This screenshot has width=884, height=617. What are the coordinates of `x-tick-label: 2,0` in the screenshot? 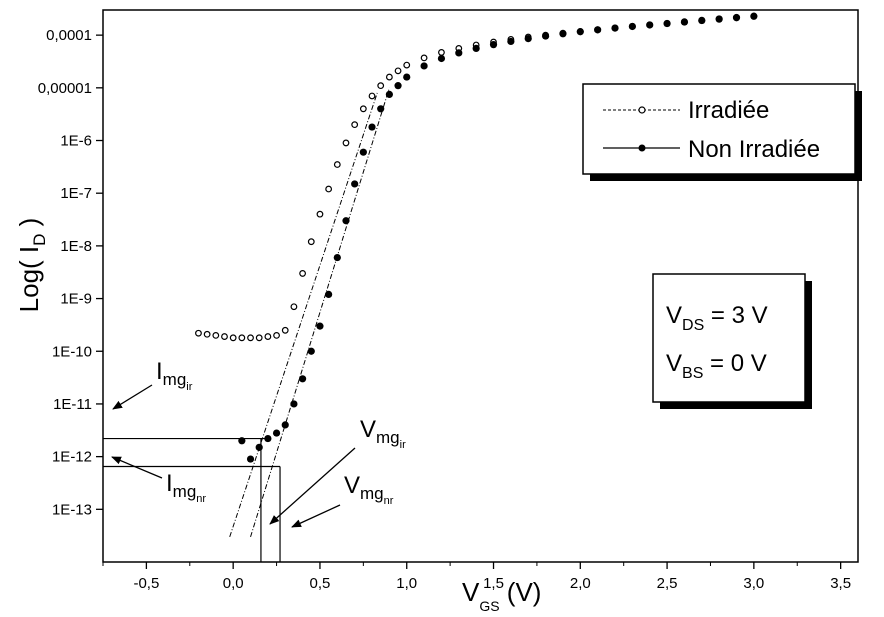 It's located at (580, 583).